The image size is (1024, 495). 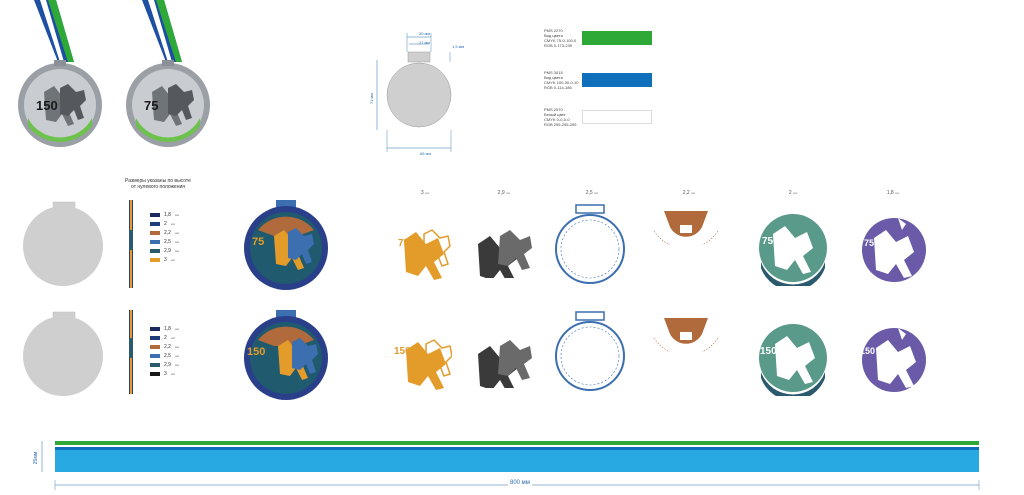 I want to click on col-height-2: 2,9 мм, so click(x=504, y=193).